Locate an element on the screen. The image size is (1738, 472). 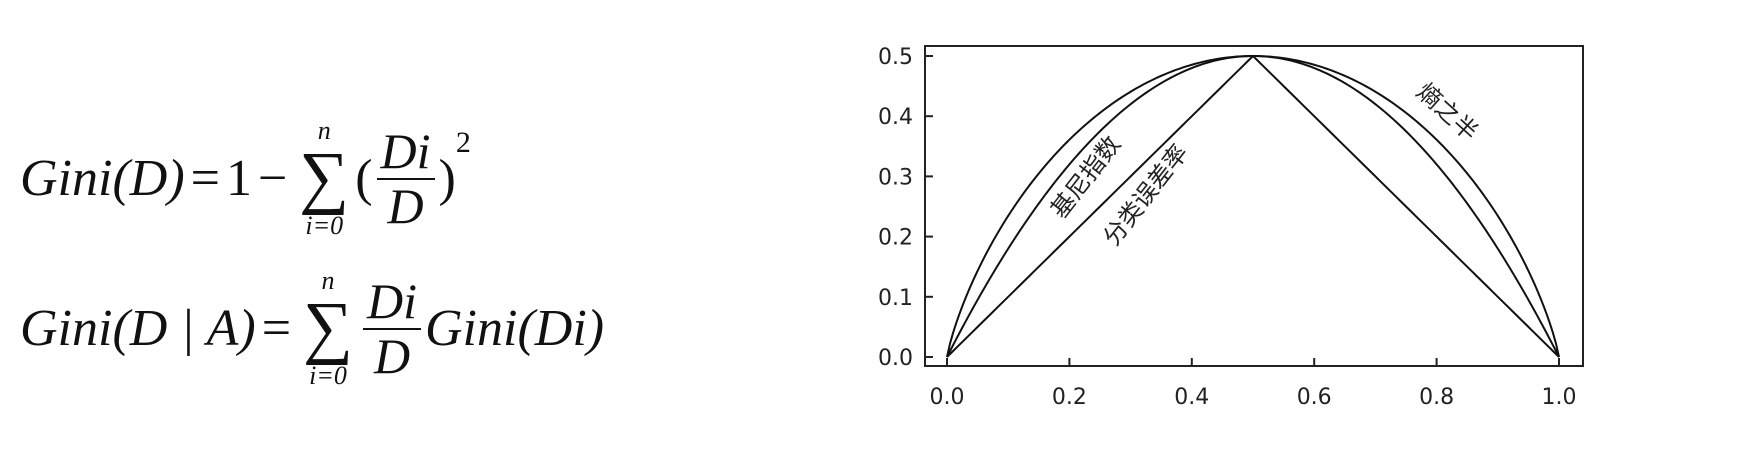
gini-formula: Gini(D) = 1 − n ∑ i=0 ( Di D ) 2 is located at coordinates (245, 178).